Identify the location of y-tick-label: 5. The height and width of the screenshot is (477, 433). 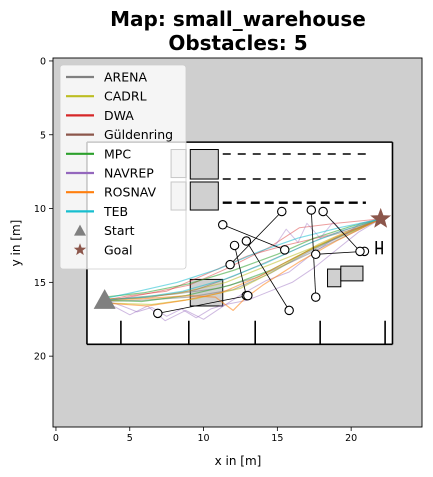
(43, 135).